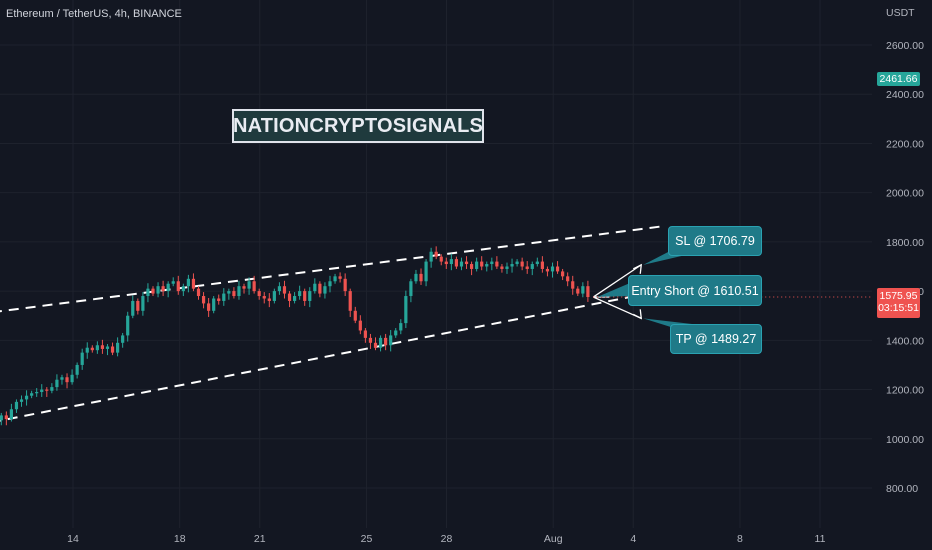  What do you see at coordinates (900, 13) in the screenshot?
I see `currency-label: USDT` at bounding box center [900, 13].